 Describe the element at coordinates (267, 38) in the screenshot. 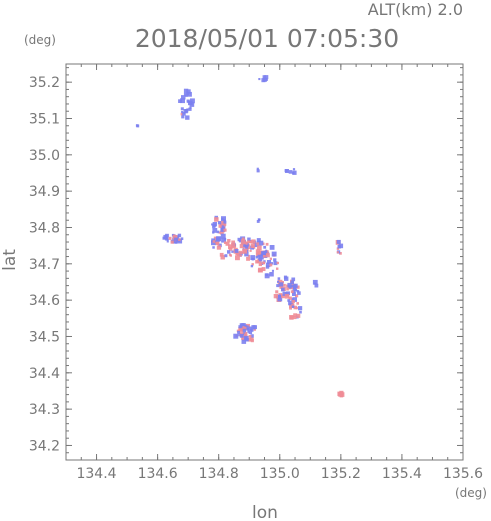

I see `chart-title: 2018/05/01 07:05:30` at that location.